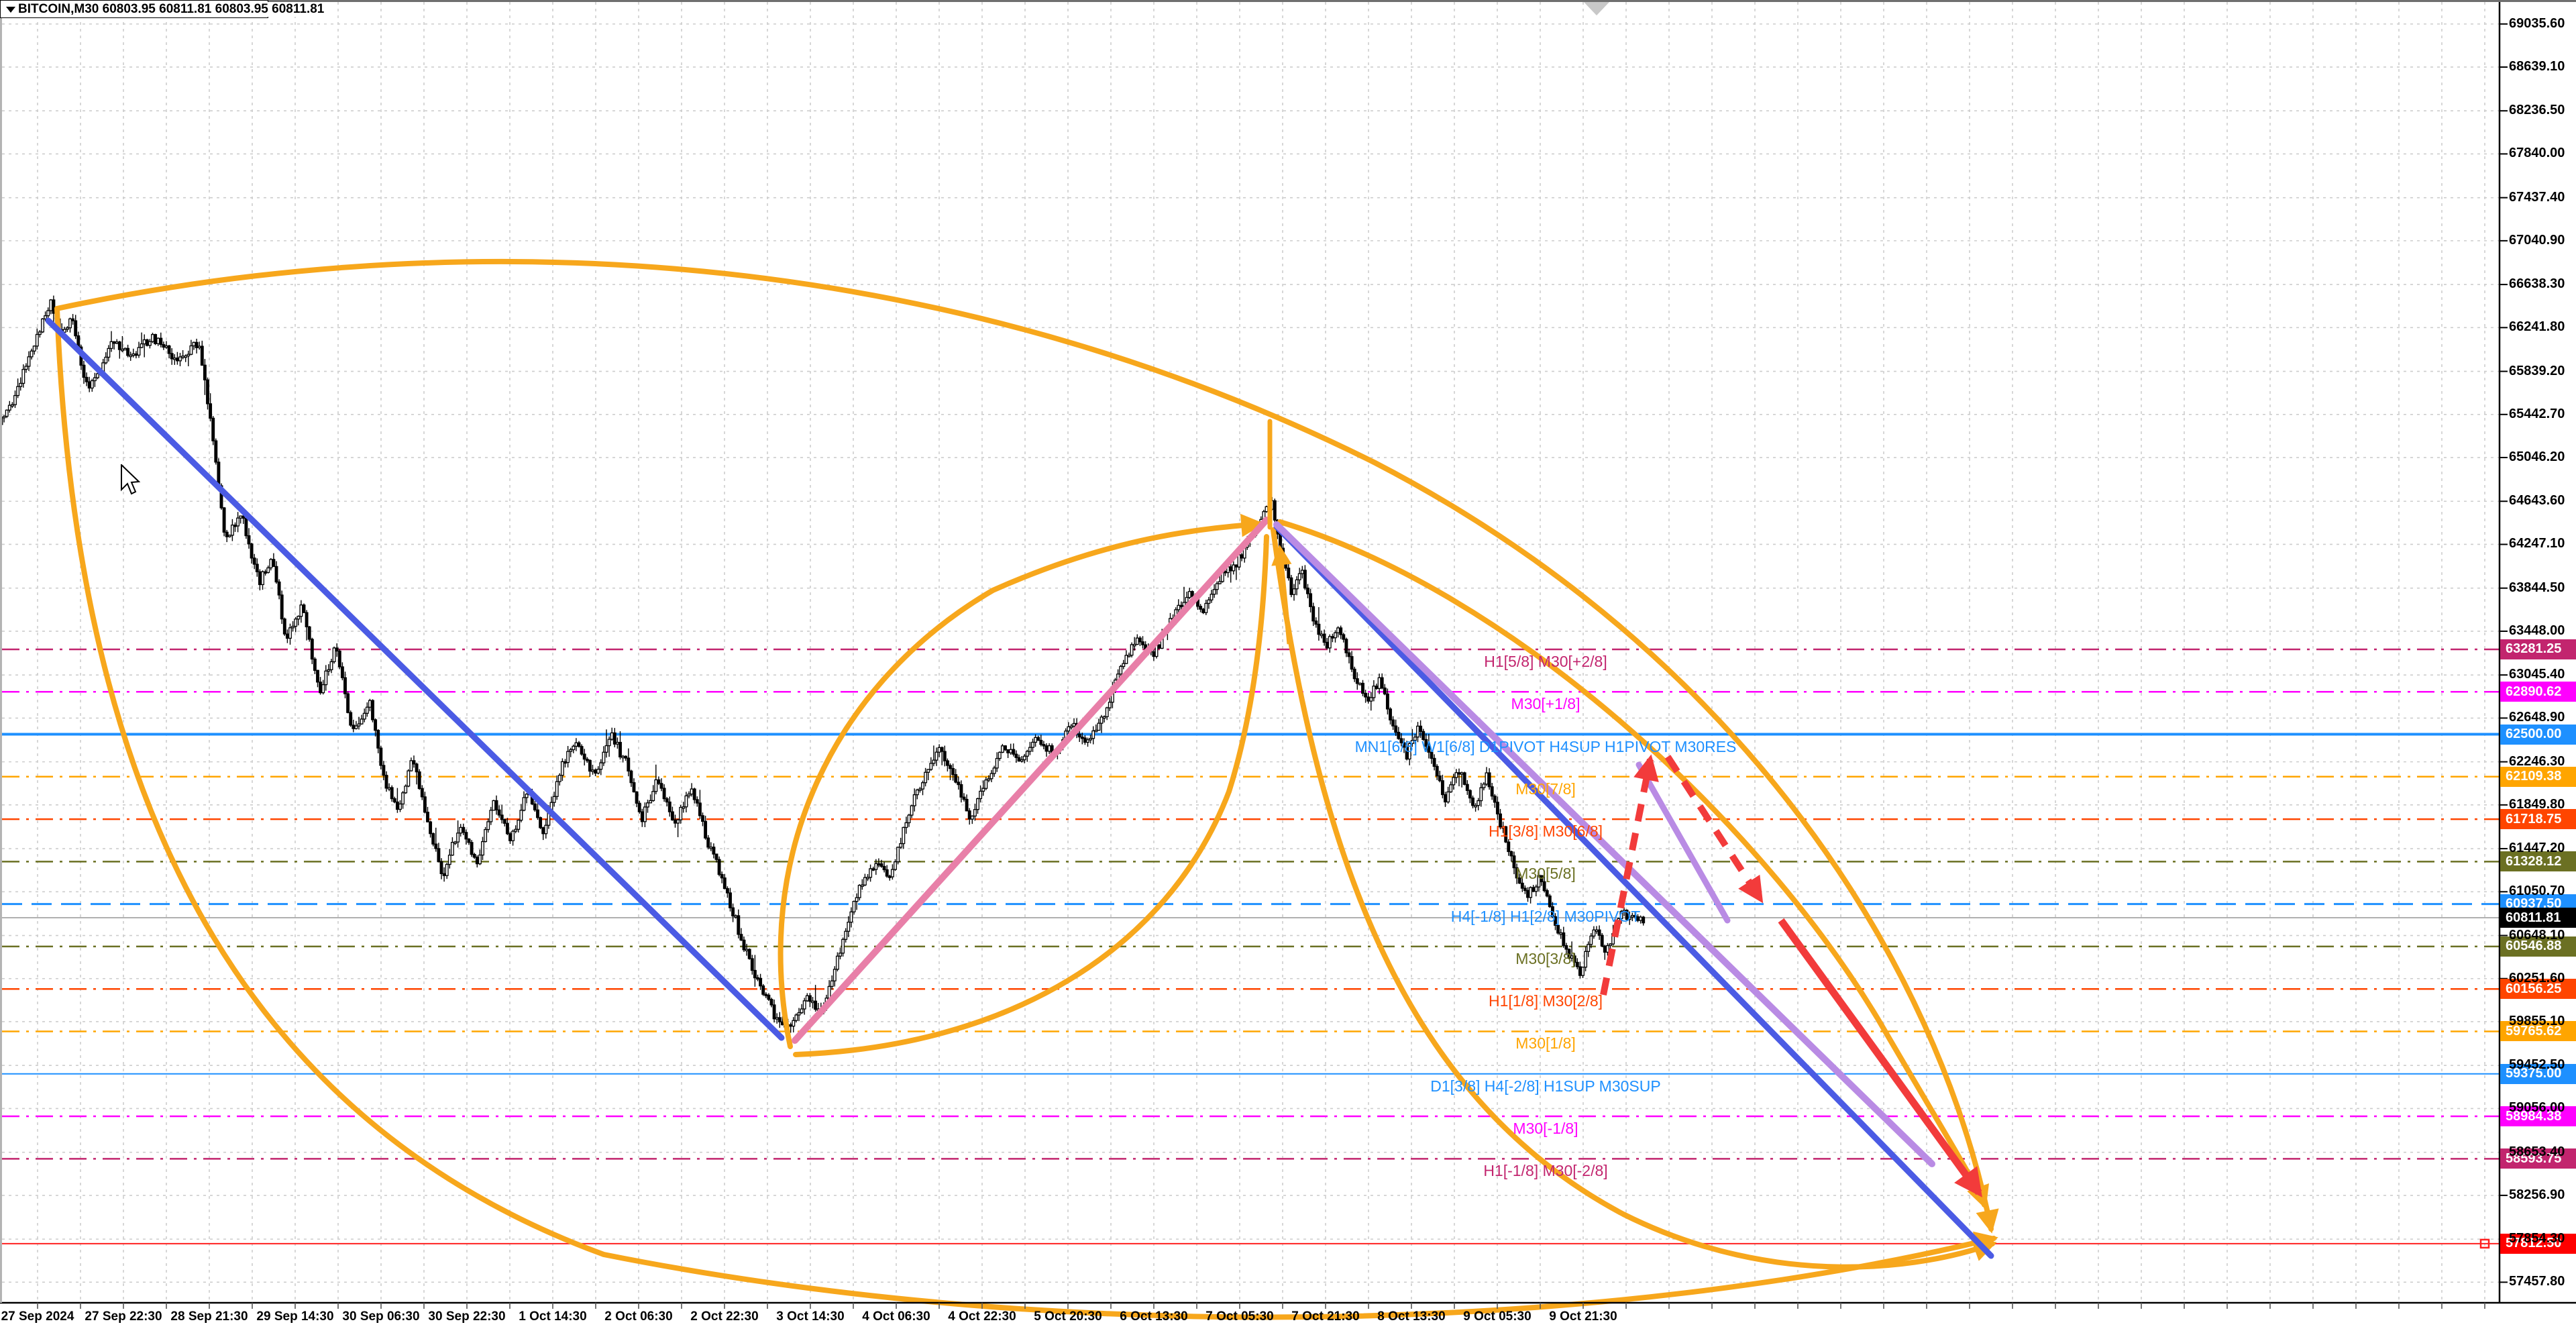 This screenshot has height=1339, width=2576. I want to click on ellipse-C-top, so click(1633, 864).